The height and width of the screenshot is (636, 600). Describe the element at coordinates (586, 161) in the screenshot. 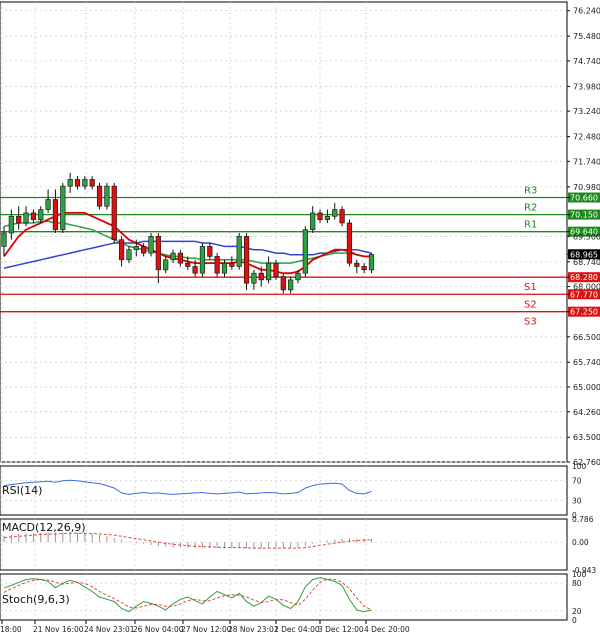

I see `price-tick-label: 71.740` at that location.